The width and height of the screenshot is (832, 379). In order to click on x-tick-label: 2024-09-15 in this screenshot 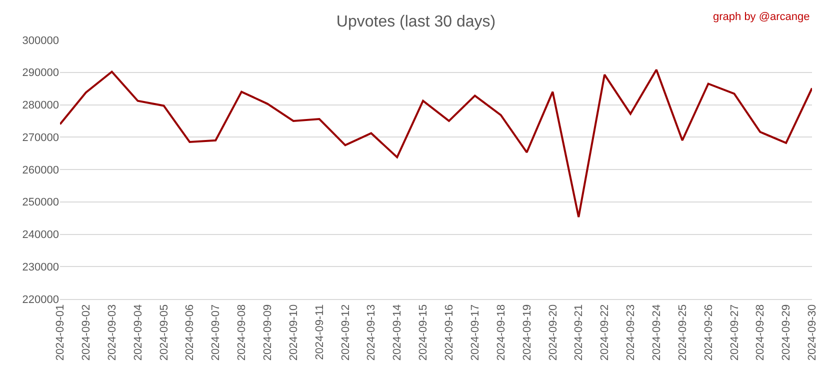, I will do `click(424, 332)`.